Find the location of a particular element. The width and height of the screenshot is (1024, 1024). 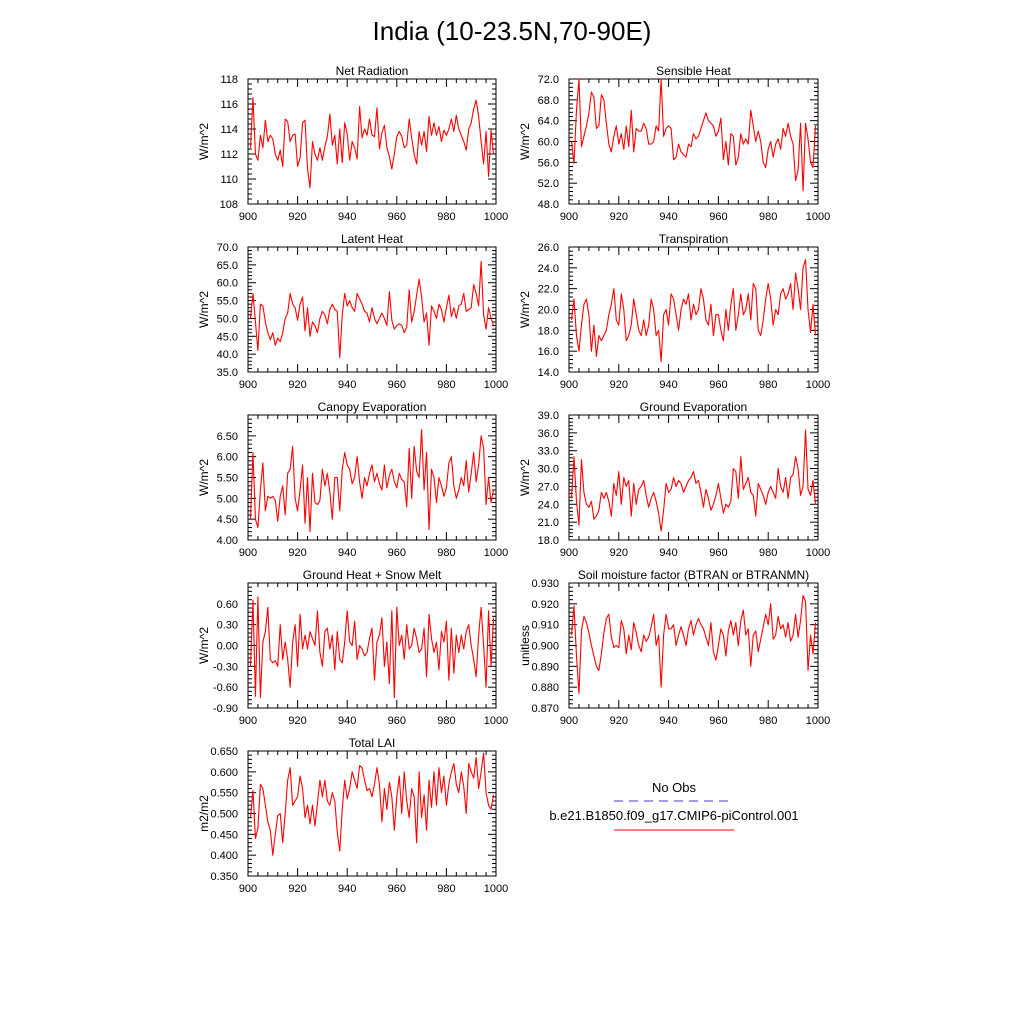

y-tick-label: 118 is located at coordinates (229, 80).